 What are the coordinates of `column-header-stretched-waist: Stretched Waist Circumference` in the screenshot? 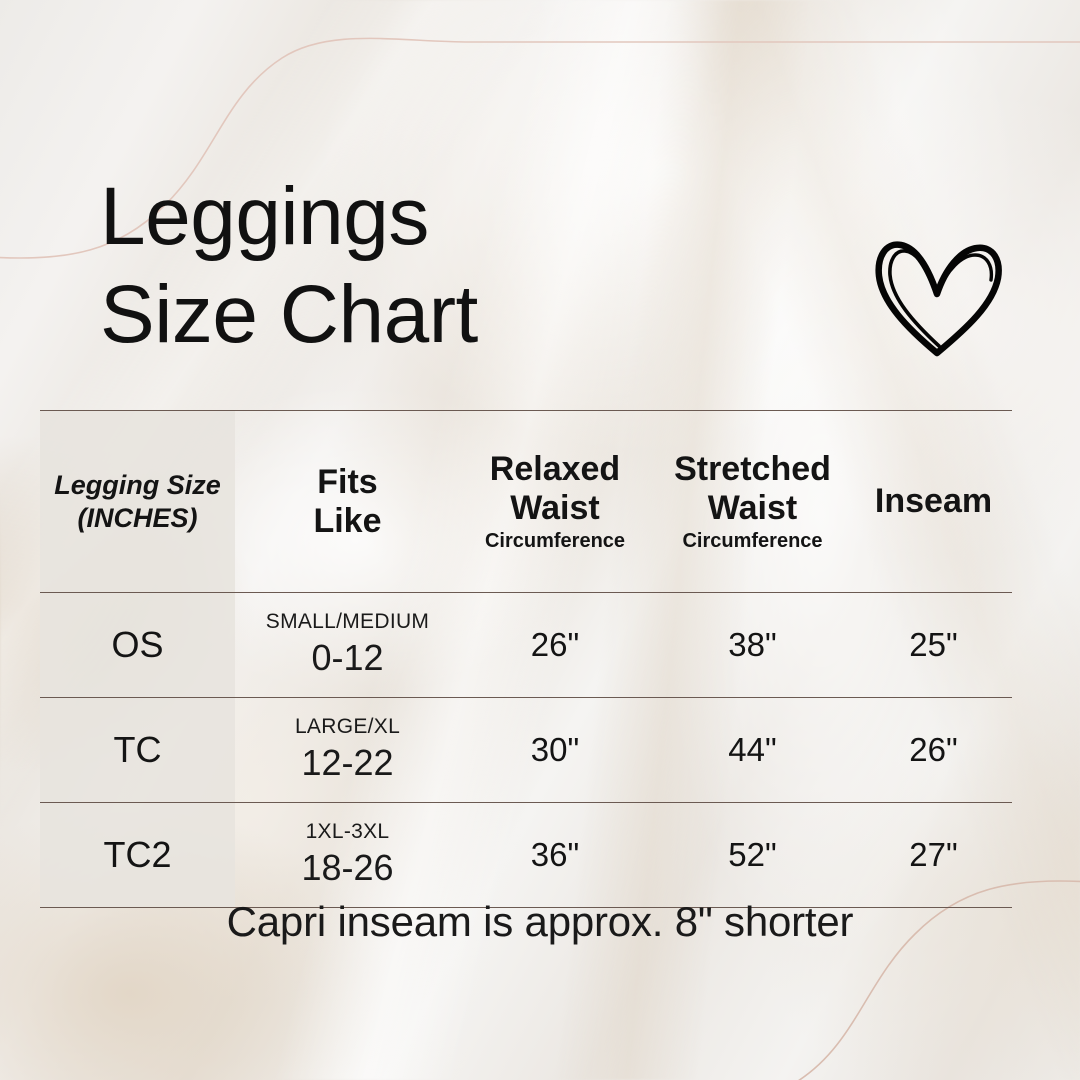 It's located at (752, 501).